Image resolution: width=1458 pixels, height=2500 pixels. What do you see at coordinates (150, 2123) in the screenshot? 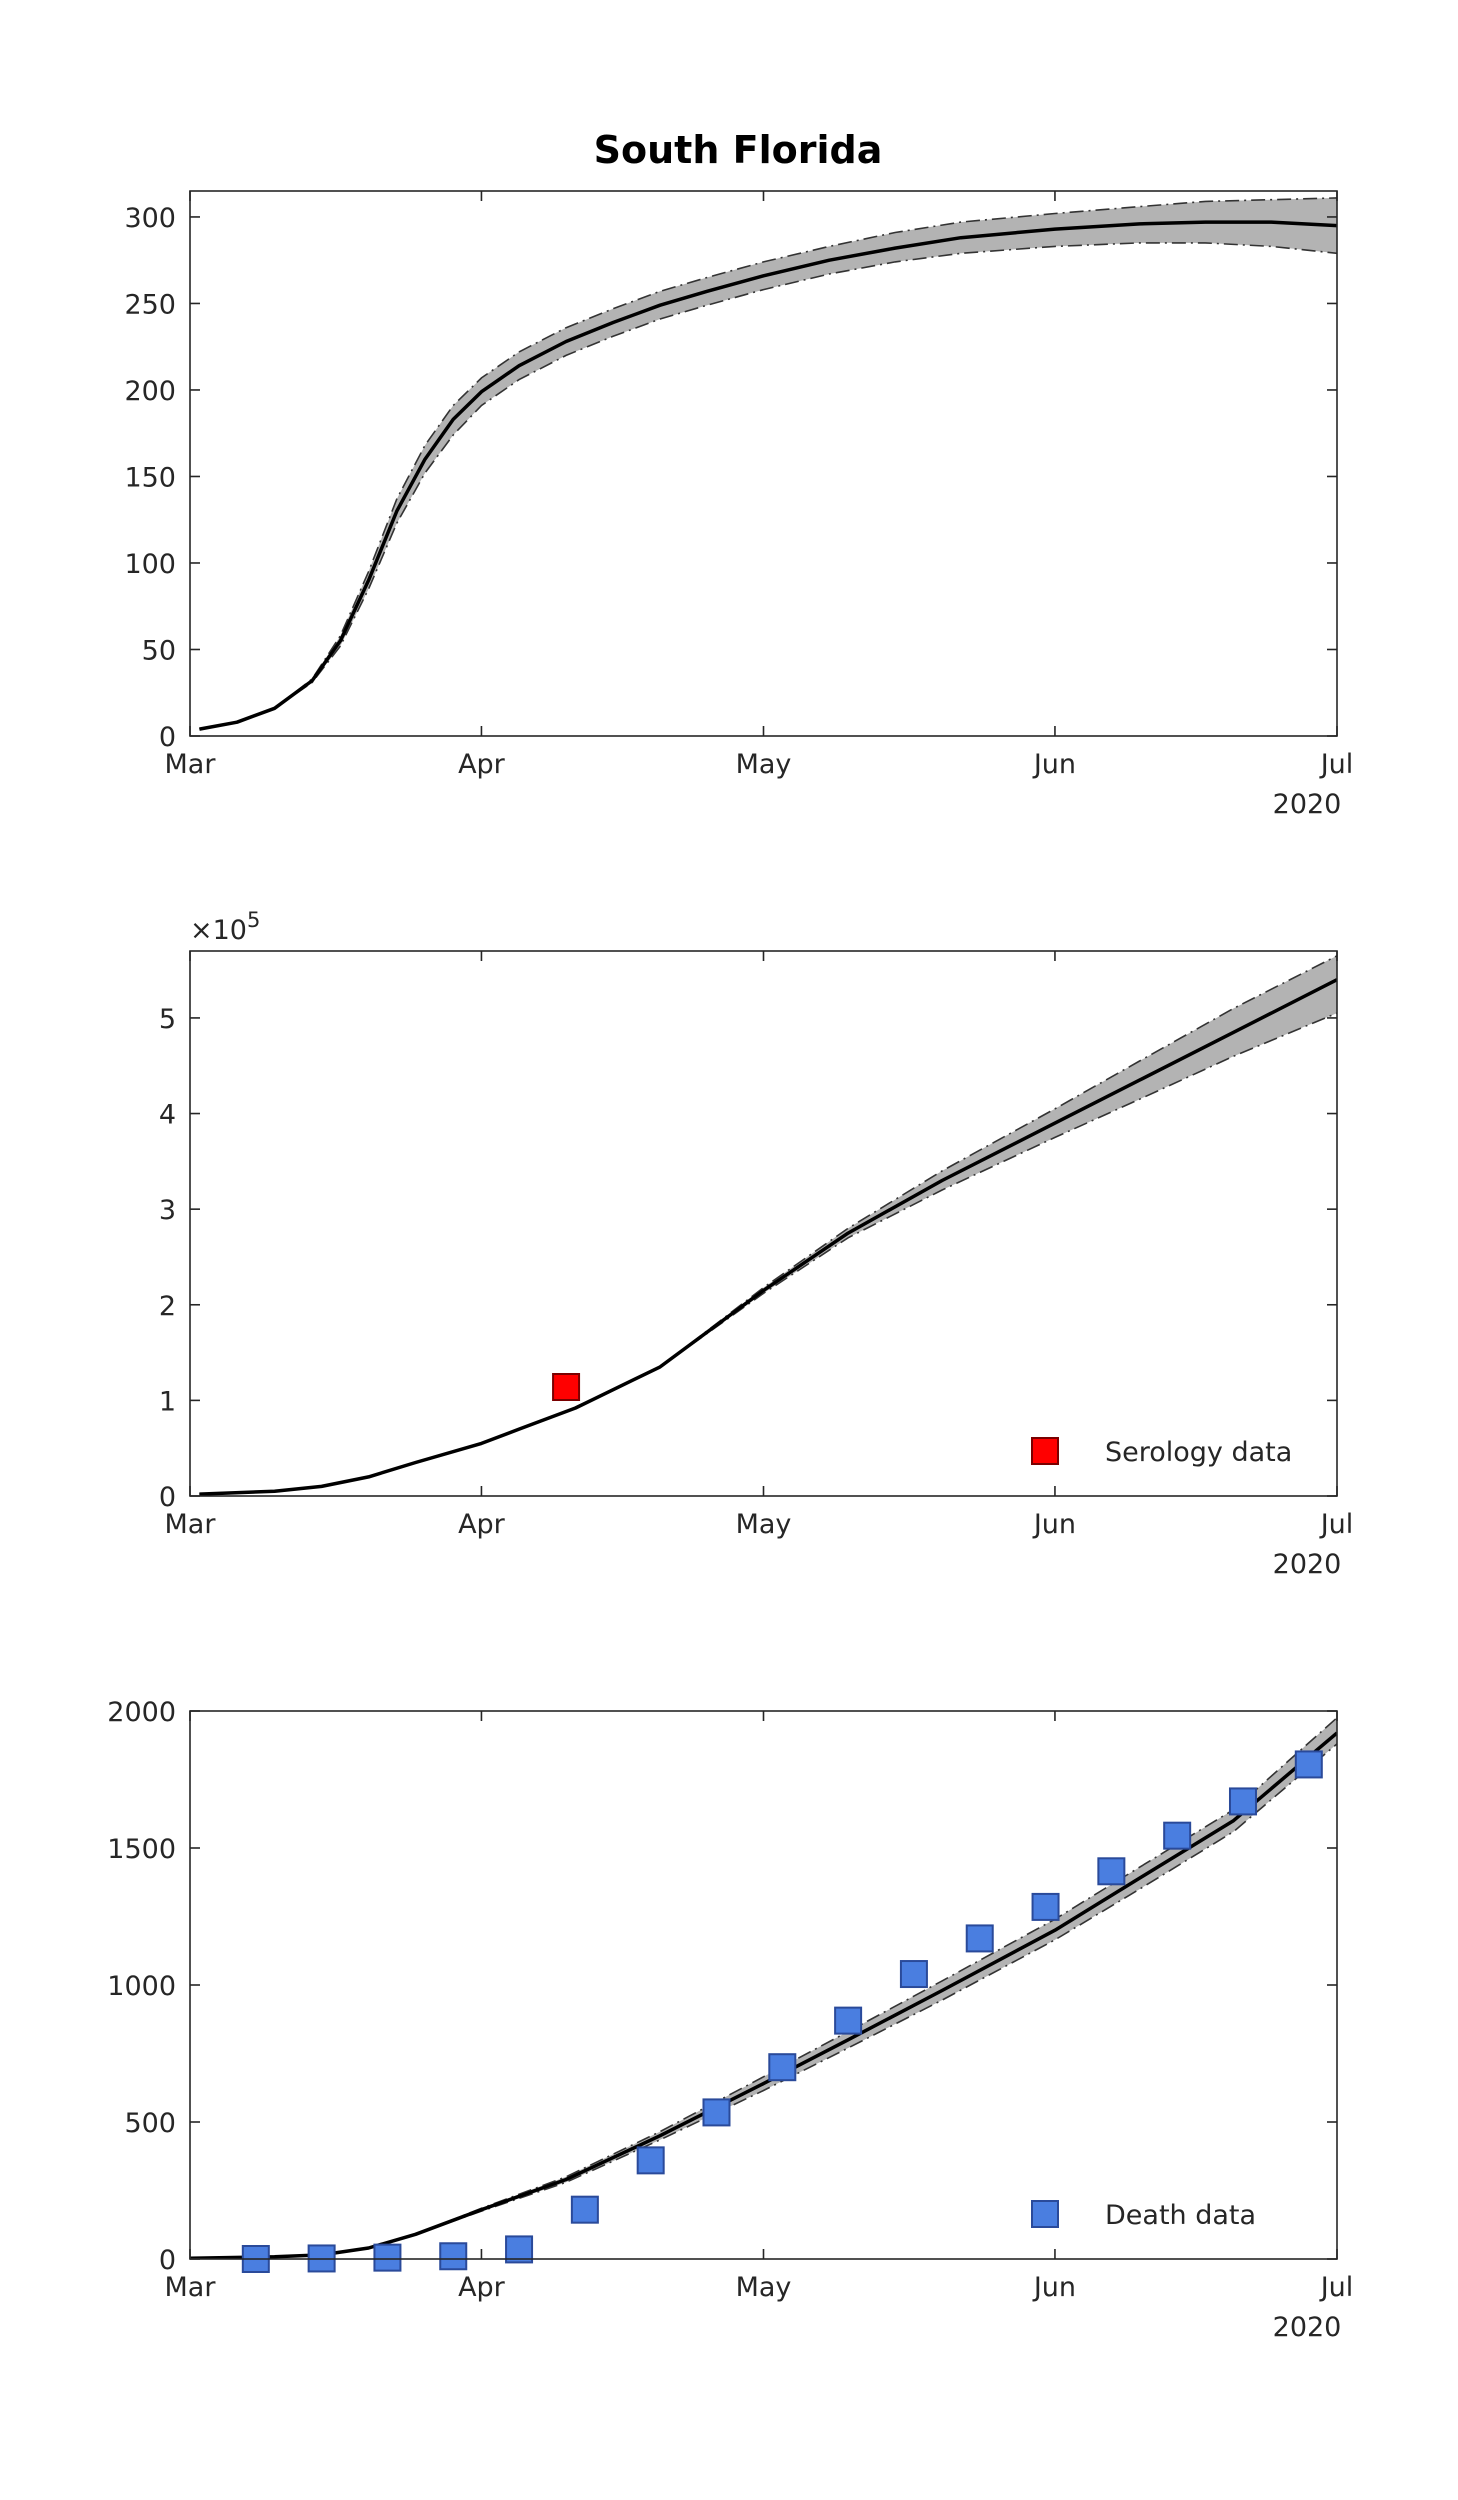
I see `y-tick-label: 500` at bounding box center [150, 2123].